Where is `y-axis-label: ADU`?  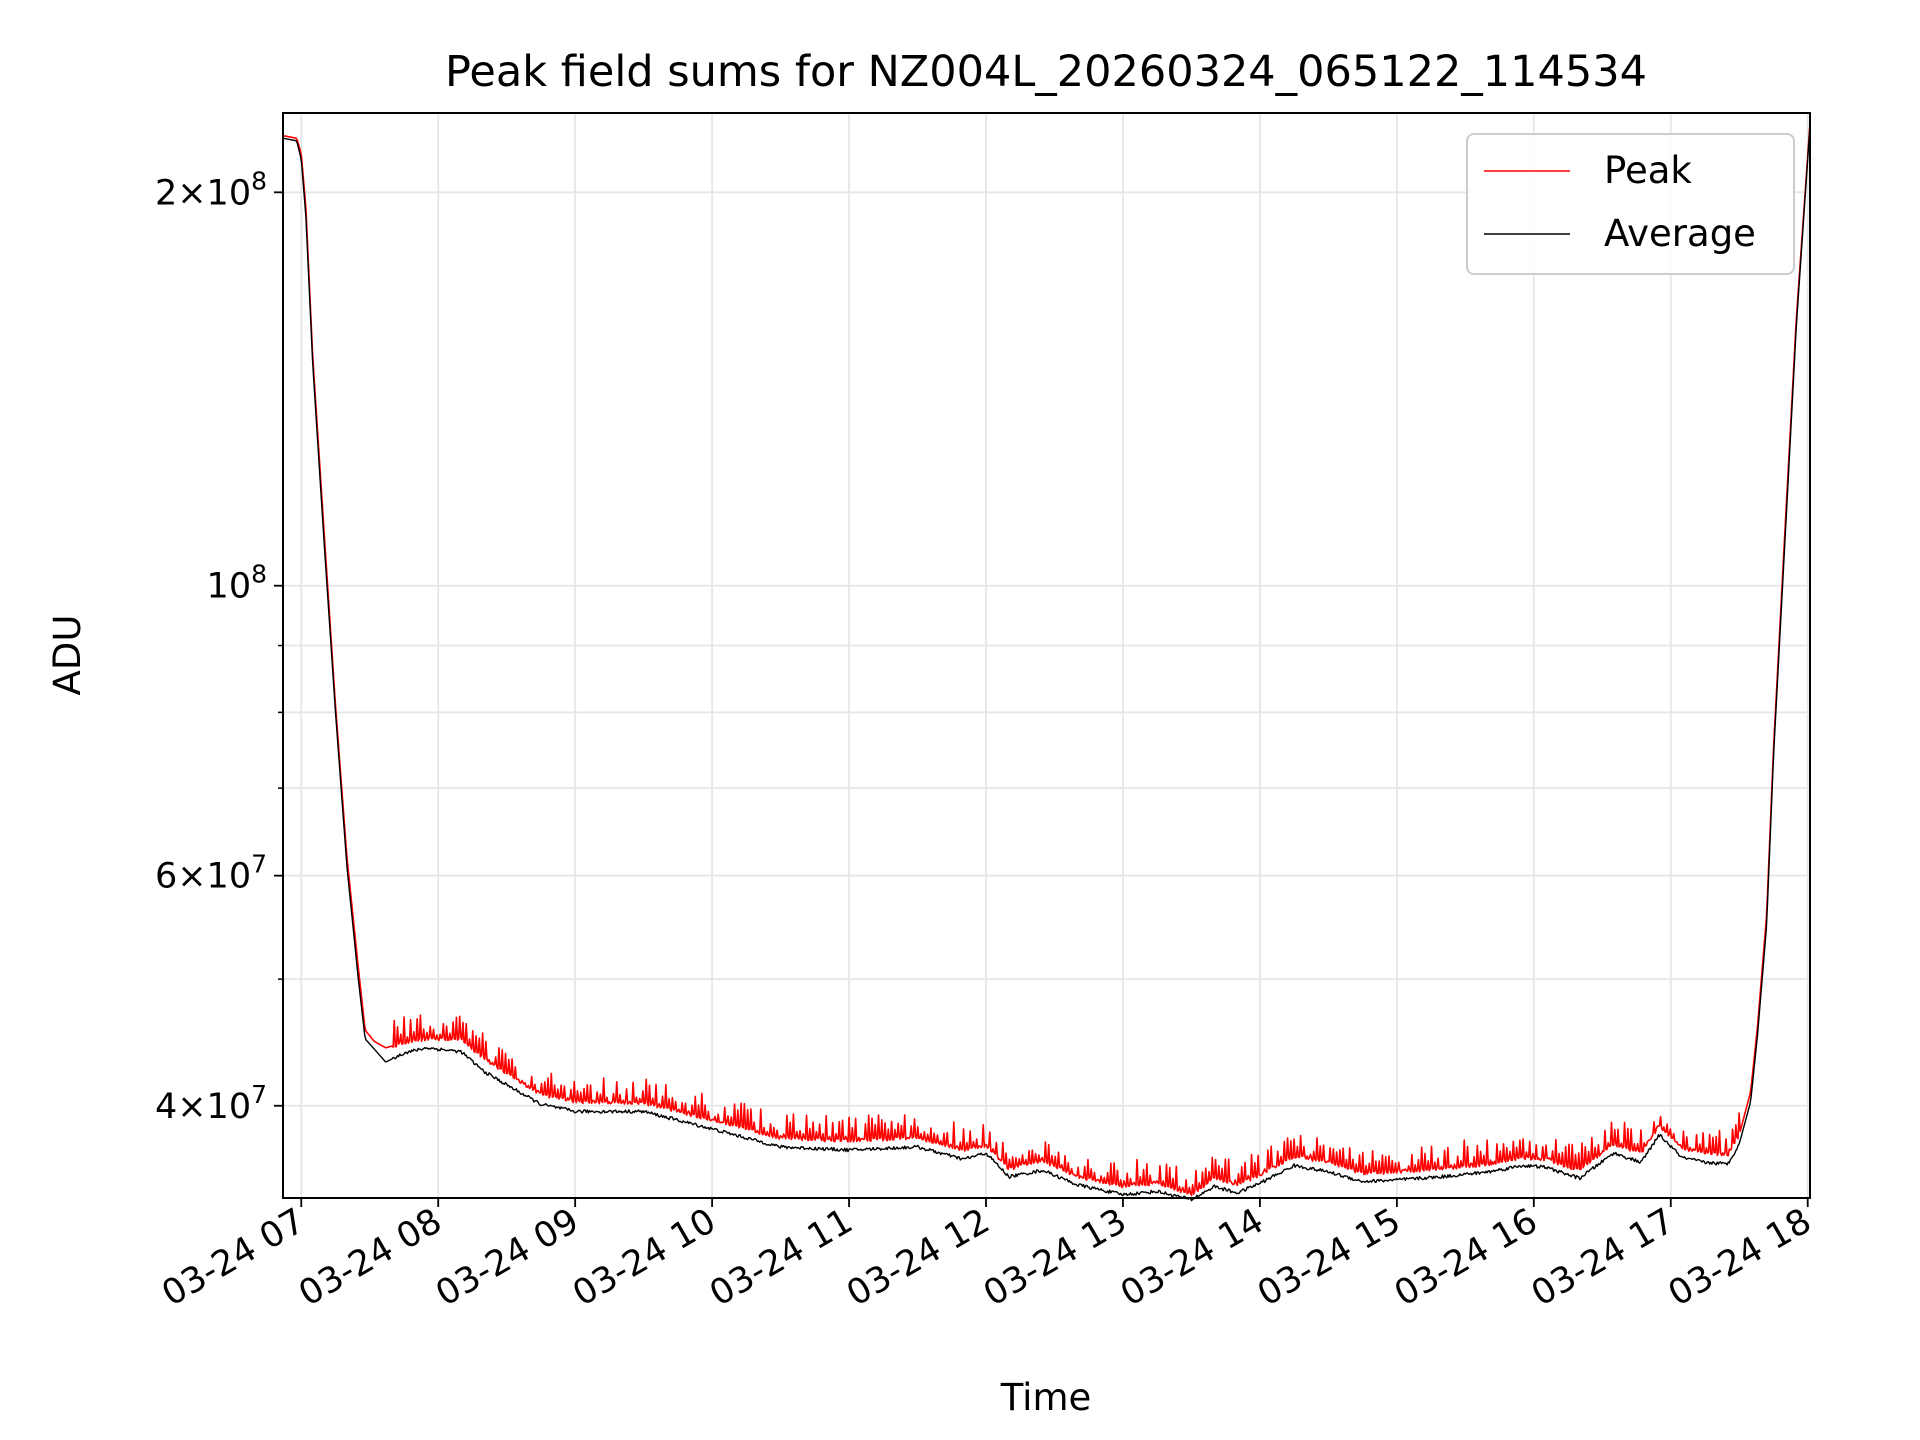
y-axis-label: ADU is located at coordinates (67, 655).